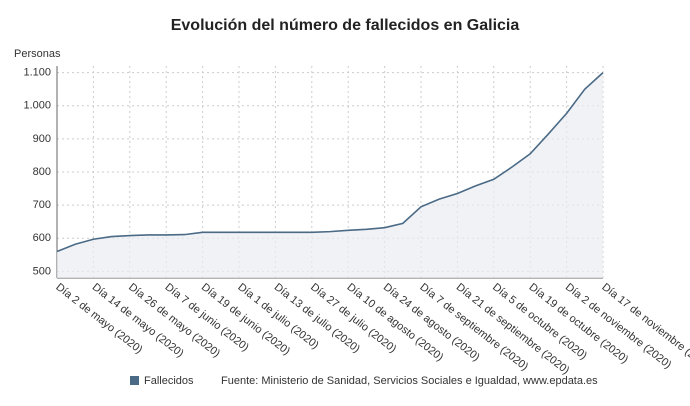 Image resolution: width=690 pixels, height=406 pixels. I want to click on legend-label: Fallecidos, so click(169, 381).